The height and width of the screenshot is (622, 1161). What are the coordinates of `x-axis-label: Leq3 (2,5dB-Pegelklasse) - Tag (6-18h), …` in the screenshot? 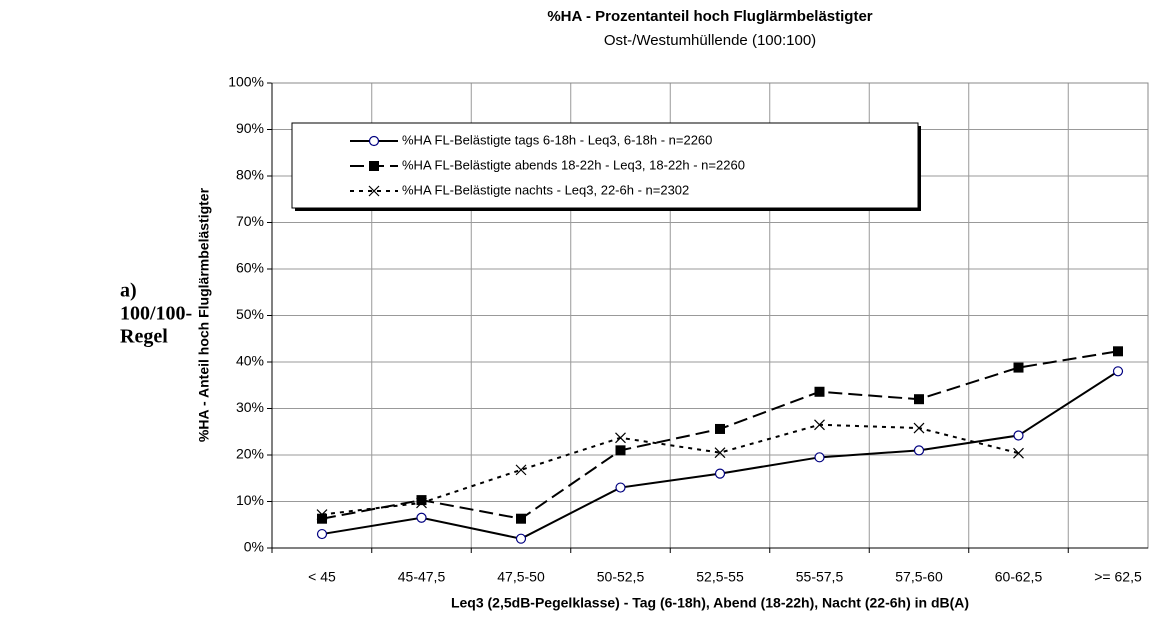 It's located at (710, 603).